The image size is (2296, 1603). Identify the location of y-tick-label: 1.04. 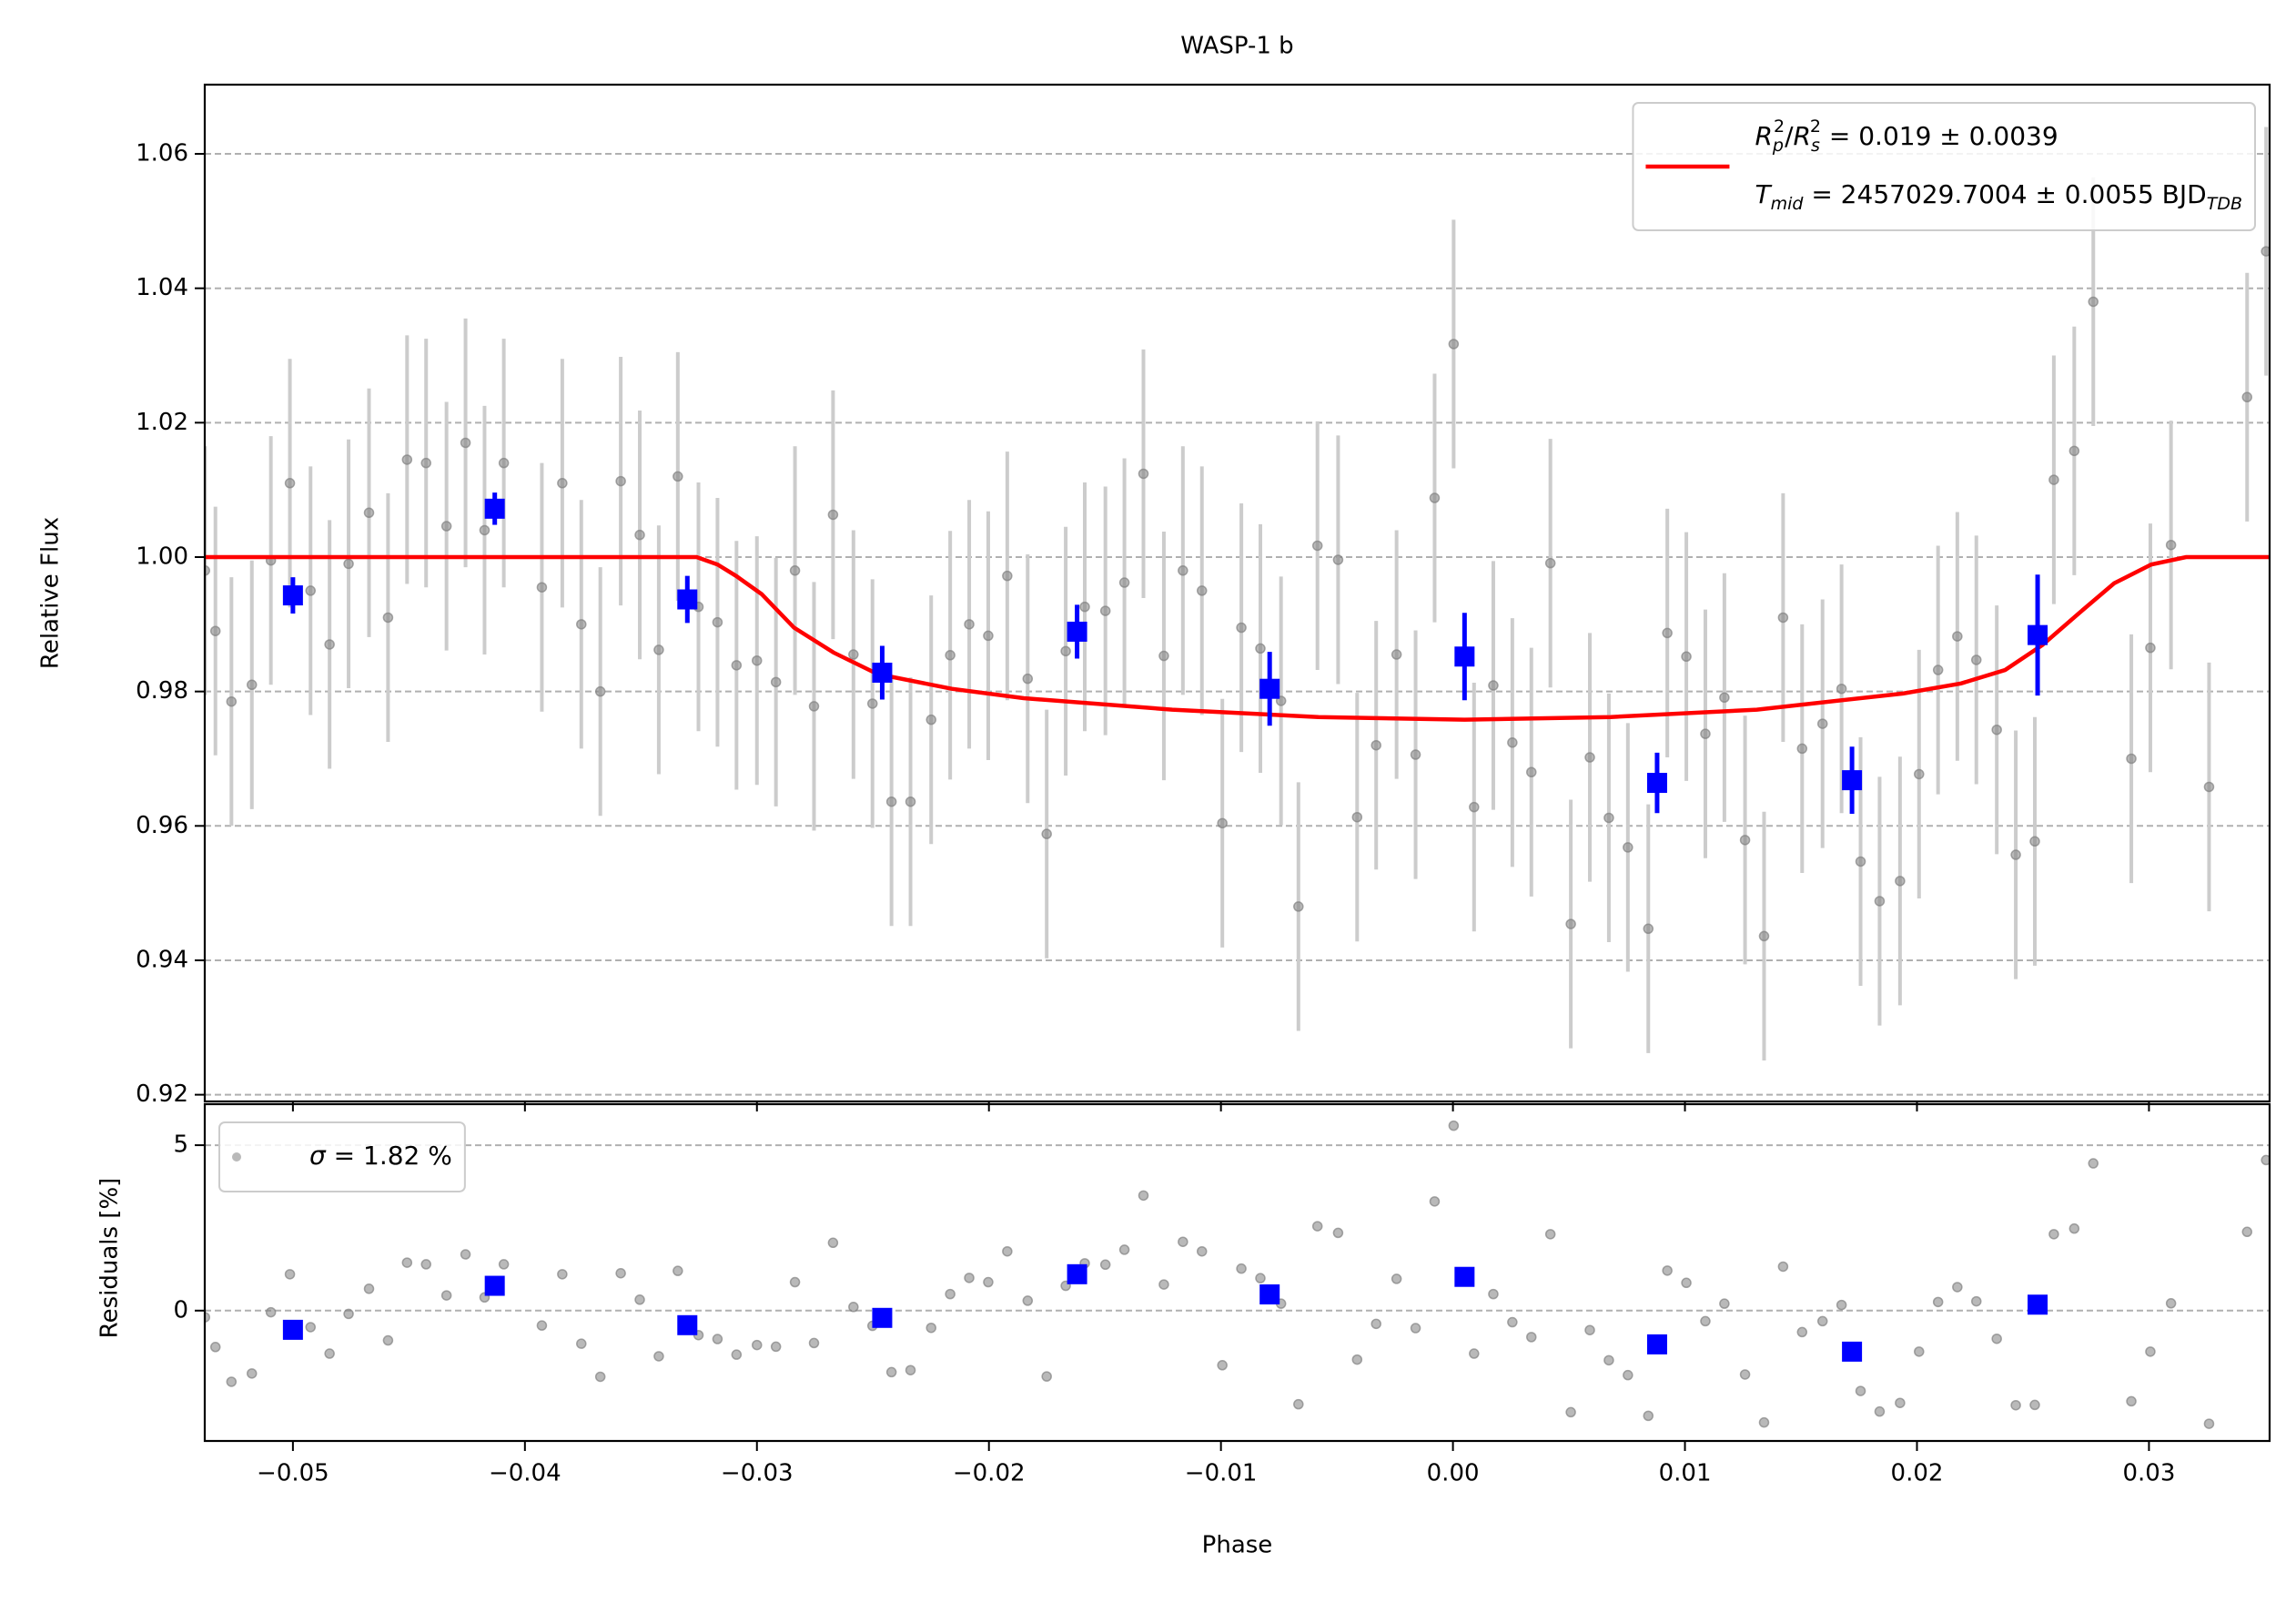
(162, 287).